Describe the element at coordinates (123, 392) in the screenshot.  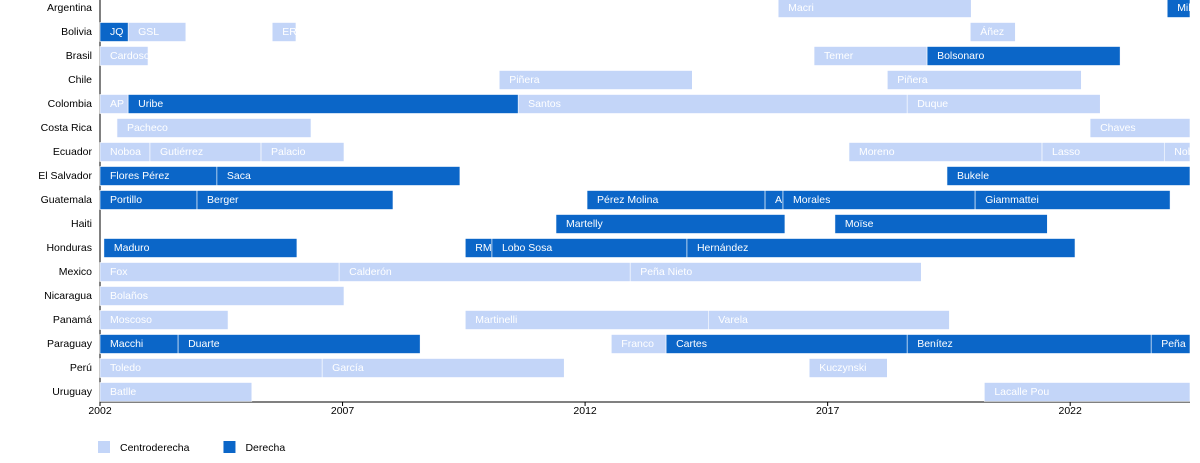
I see `bar-label: Batlle` at that location.